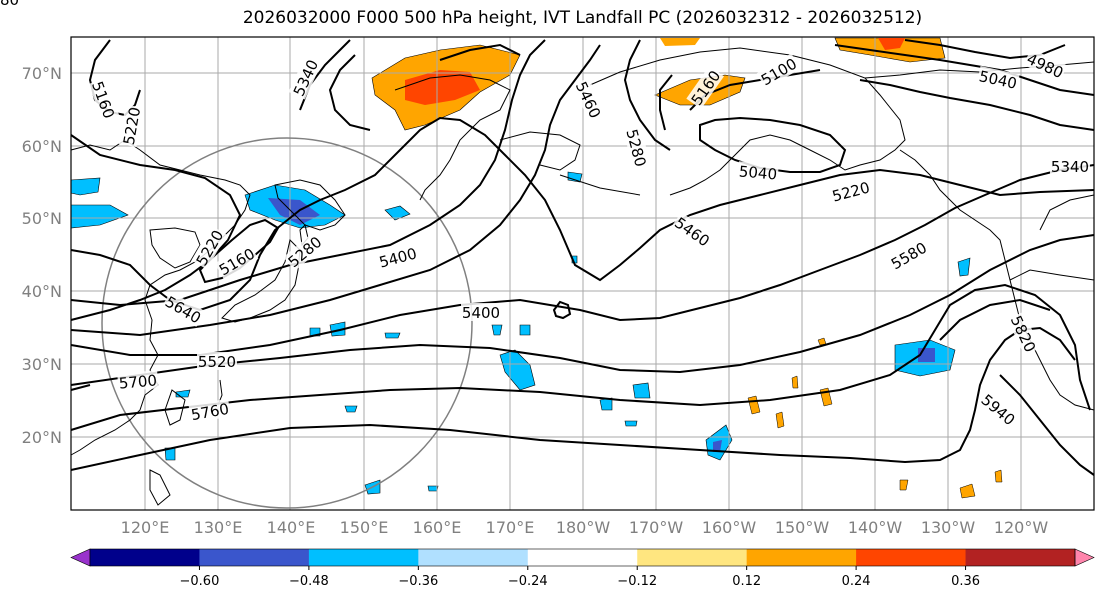 This screenshot has height=604, width=1105. Describe the element at coordinates (856, 581) in the screenshot. I see `colorbar-tick-label: 0.24` at that location.